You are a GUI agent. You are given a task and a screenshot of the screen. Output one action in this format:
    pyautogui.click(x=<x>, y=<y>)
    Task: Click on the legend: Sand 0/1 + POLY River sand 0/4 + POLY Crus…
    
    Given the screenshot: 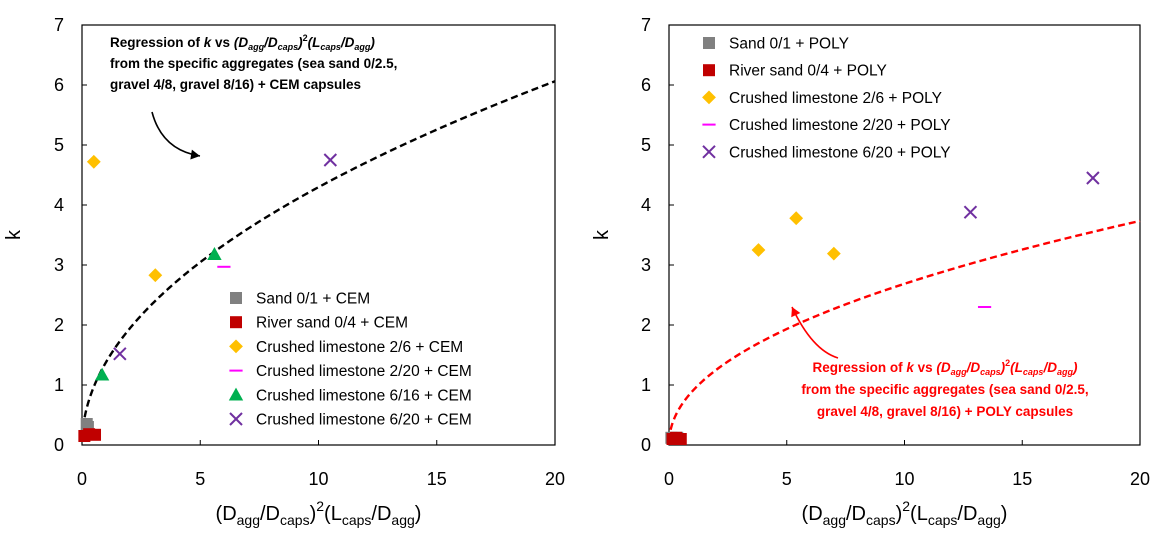 What is the action you would take?
    pyautogui.click(x=826, y=98)
    